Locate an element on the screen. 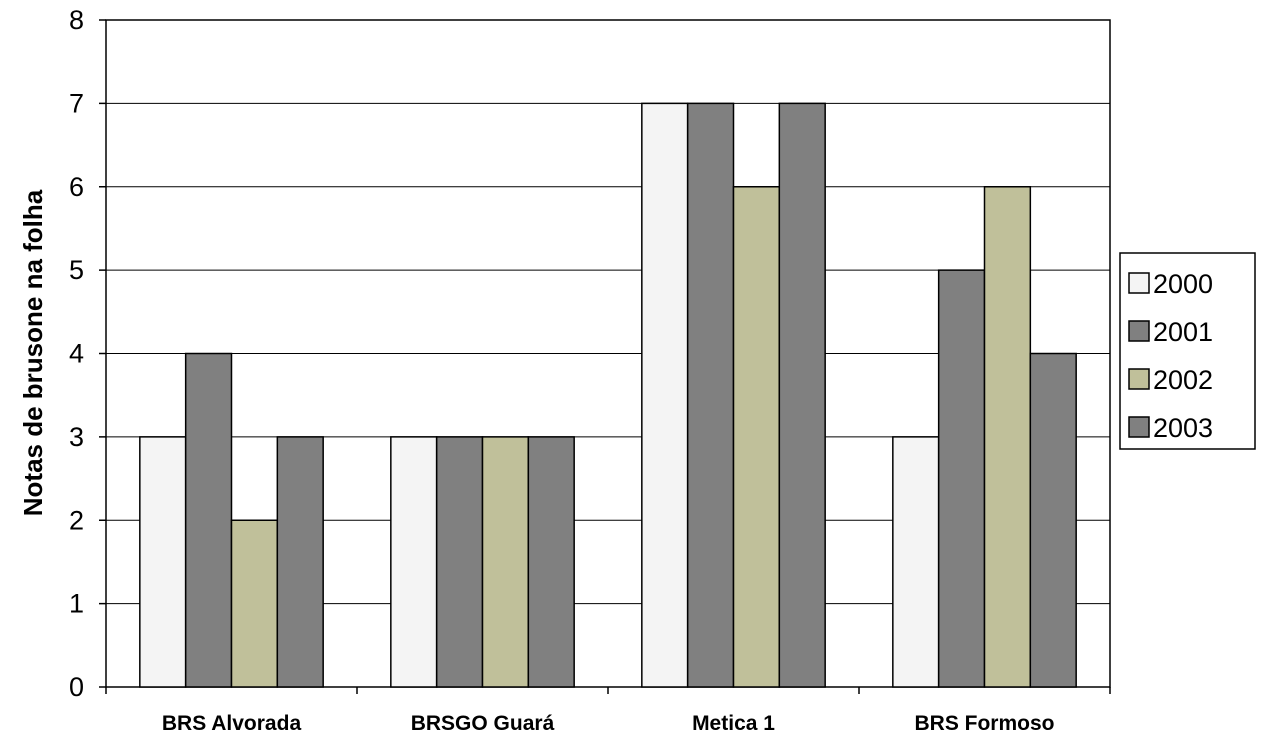 This screenshot has height=743, width=1268. legend-label: 2001 is located at coordinates (1183, 332).